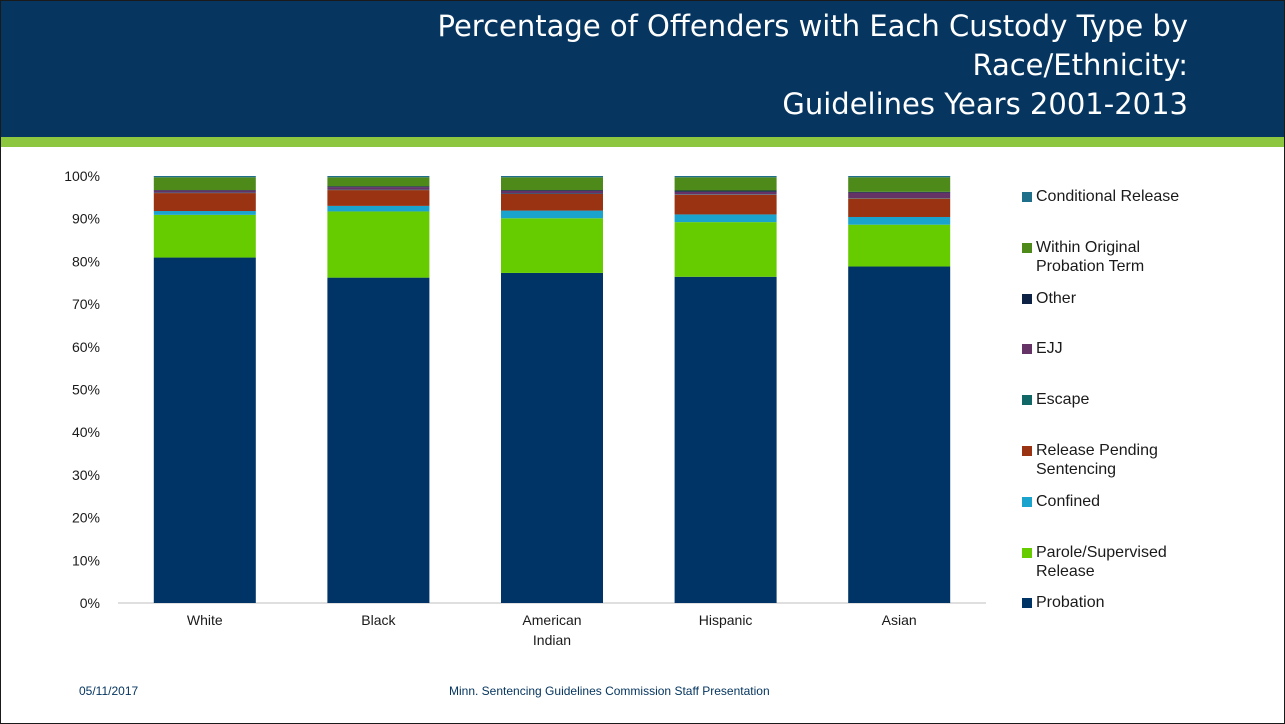 Image resolution: width=1285 pixels, height=724 pixels. What do you see at coordinates (985, 104) in the screenshot?
I see `title-line-3: Guidelines Years 2001-2013` at bounding box center [985, 104].